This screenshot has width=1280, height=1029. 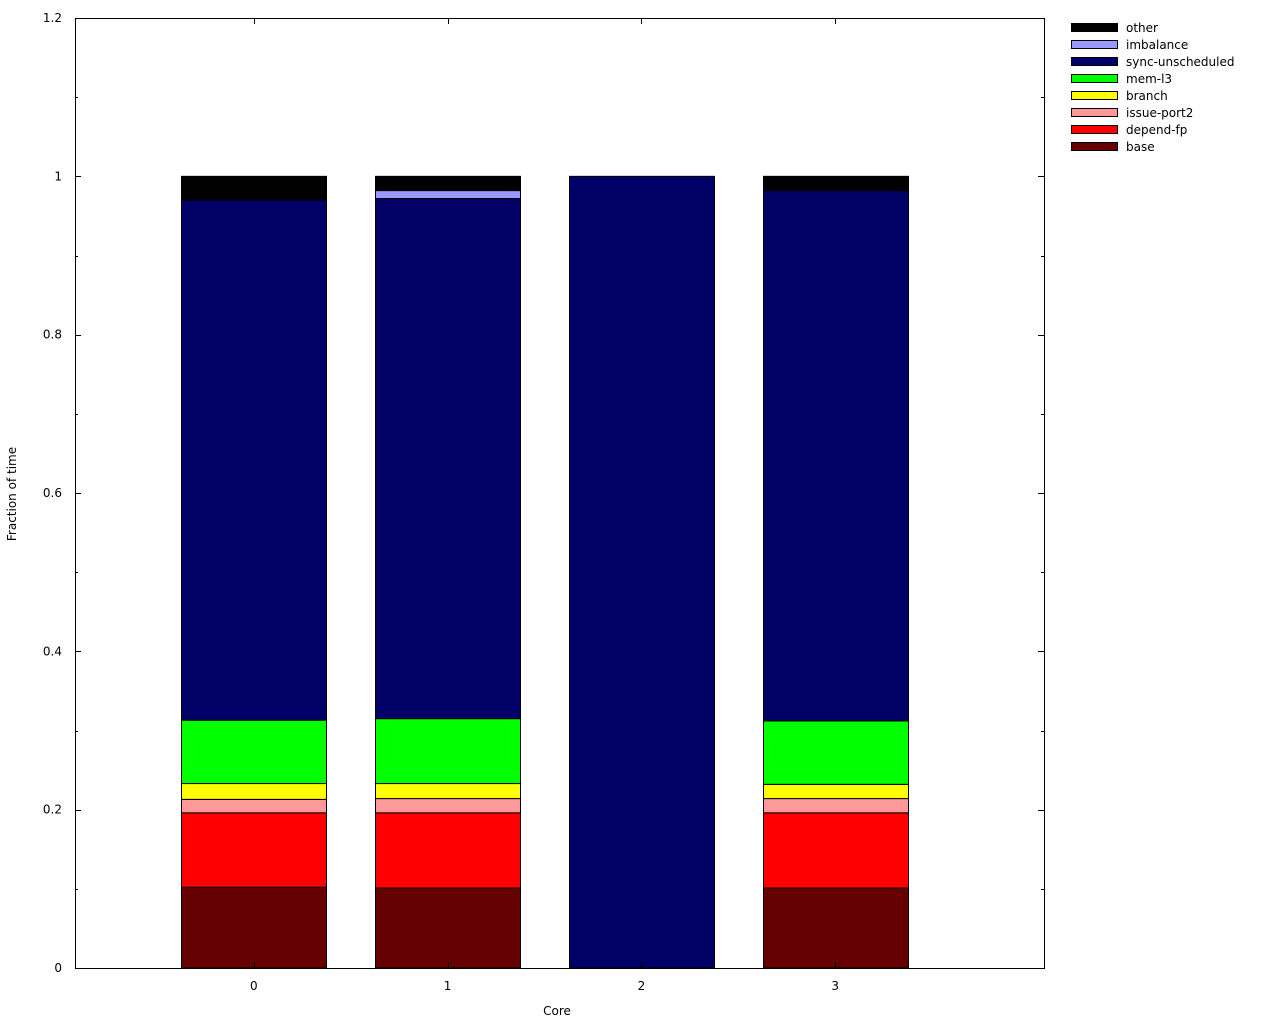 I want to click on legend-label: base, so click(x=1140, y=147).